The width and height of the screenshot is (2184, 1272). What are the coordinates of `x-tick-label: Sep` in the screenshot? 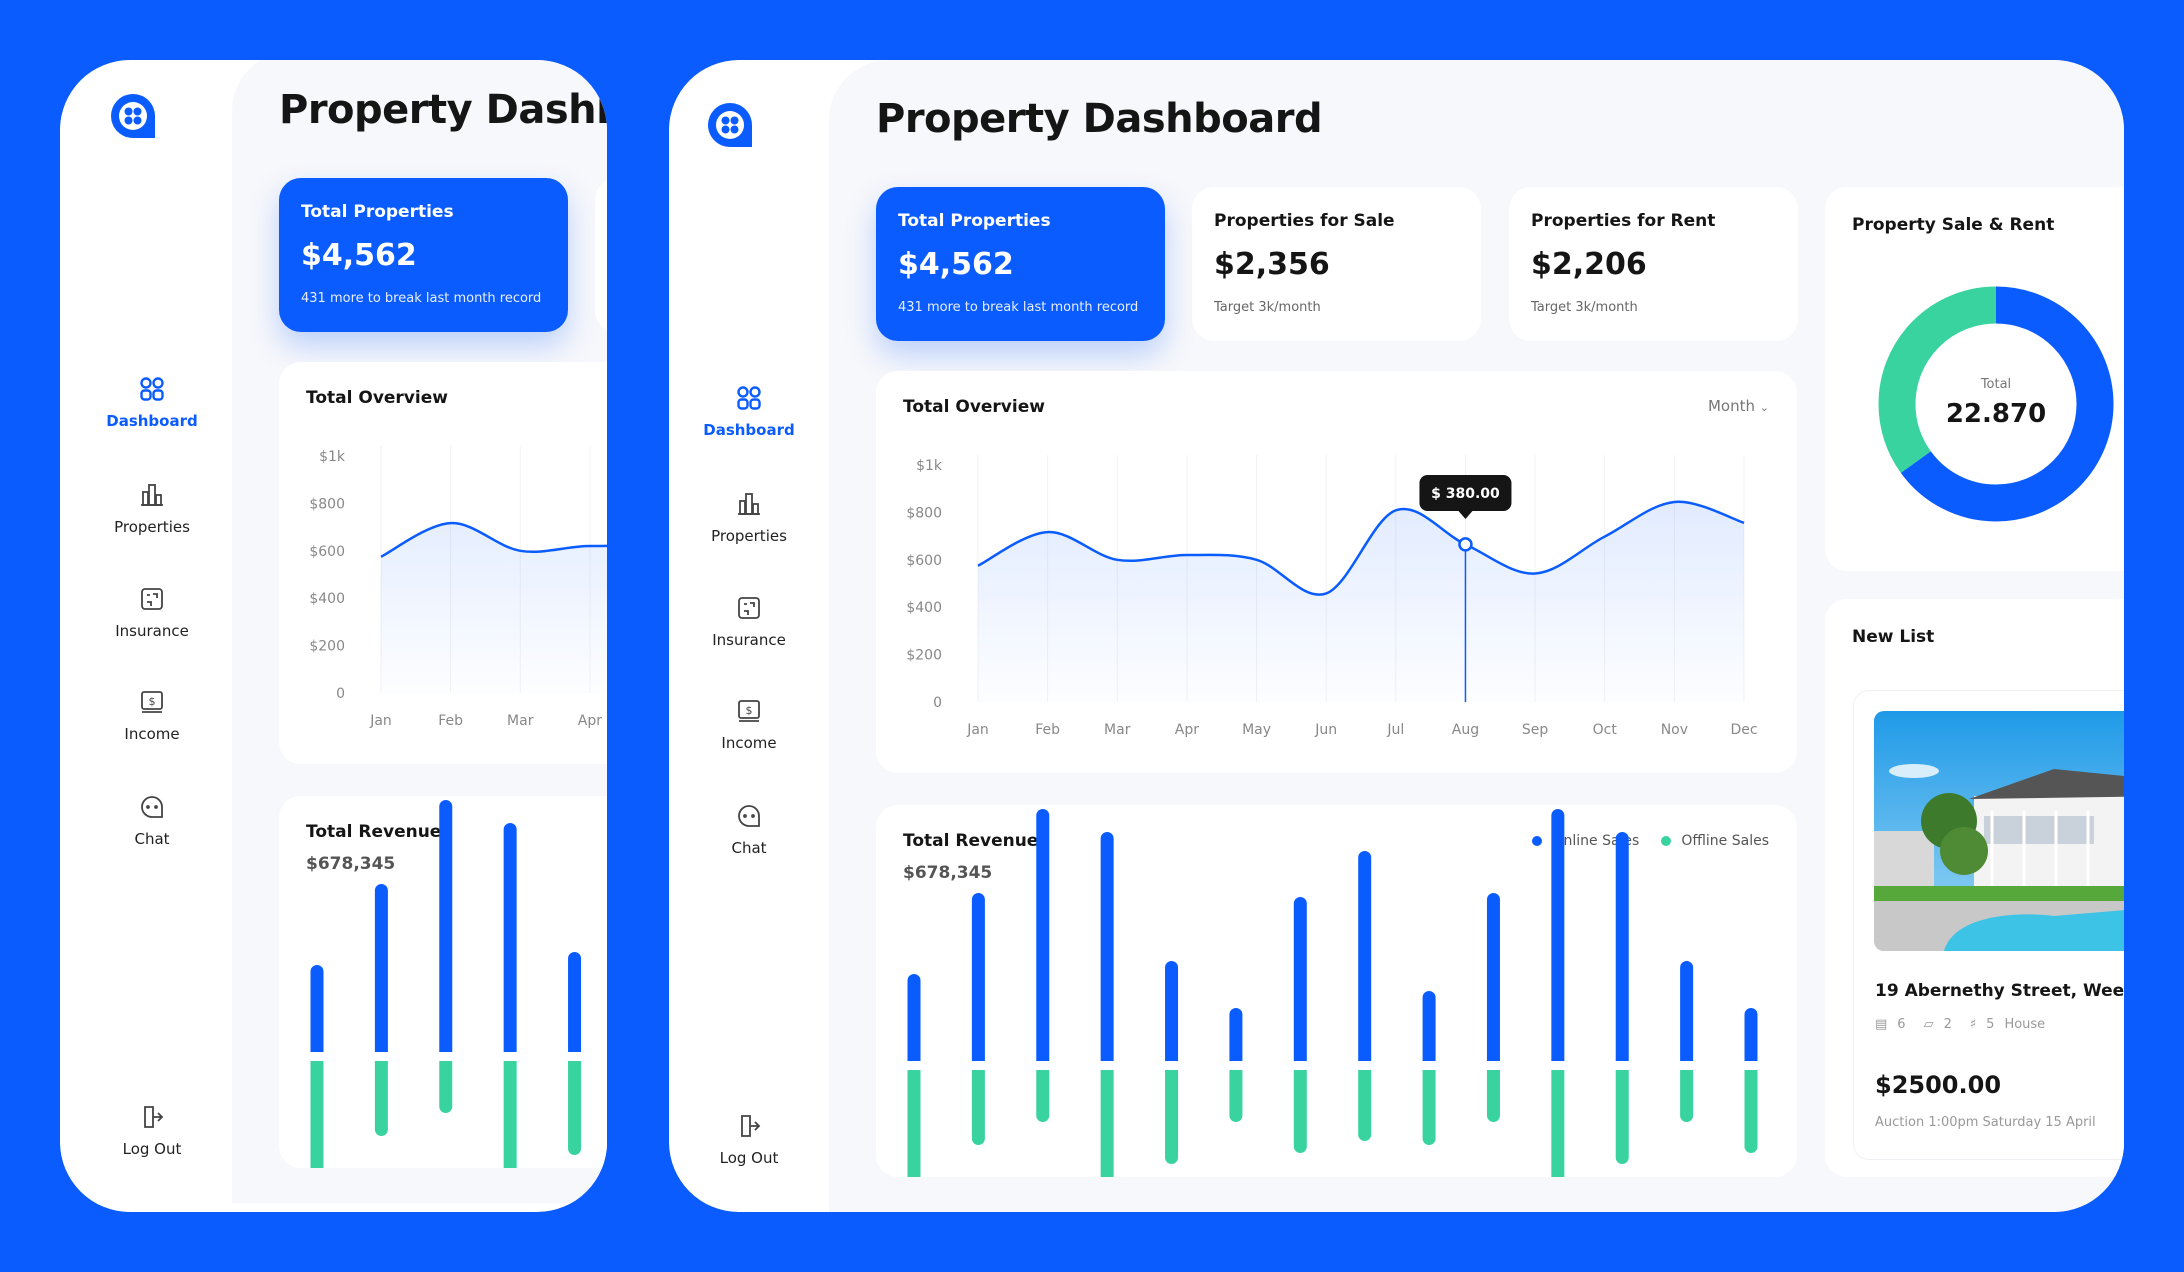 It's located at (1535, 730).